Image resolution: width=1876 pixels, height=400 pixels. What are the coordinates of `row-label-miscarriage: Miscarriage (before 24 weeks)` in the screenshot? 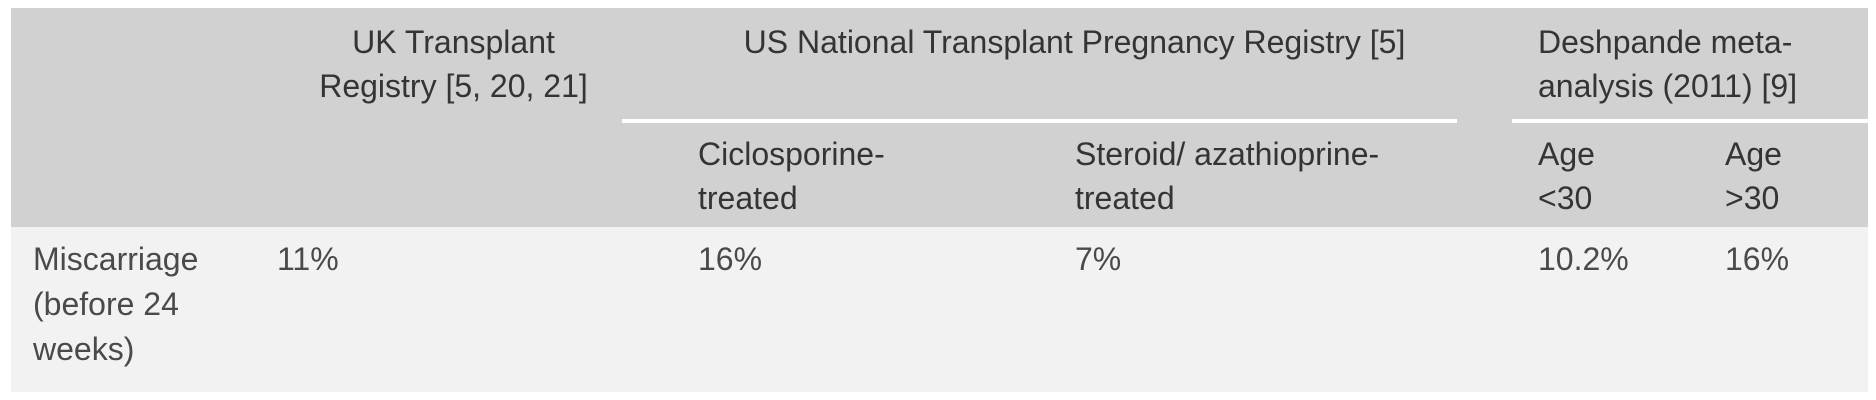 It's located at (133, 309).